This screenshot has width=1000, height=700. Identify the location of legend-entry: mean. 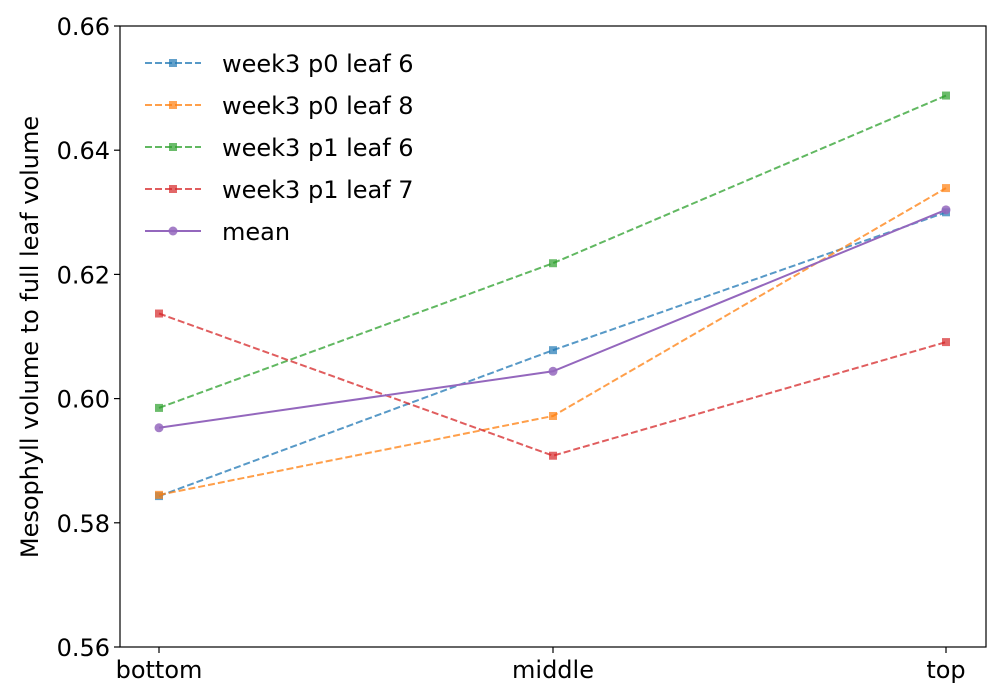
(217, 232).